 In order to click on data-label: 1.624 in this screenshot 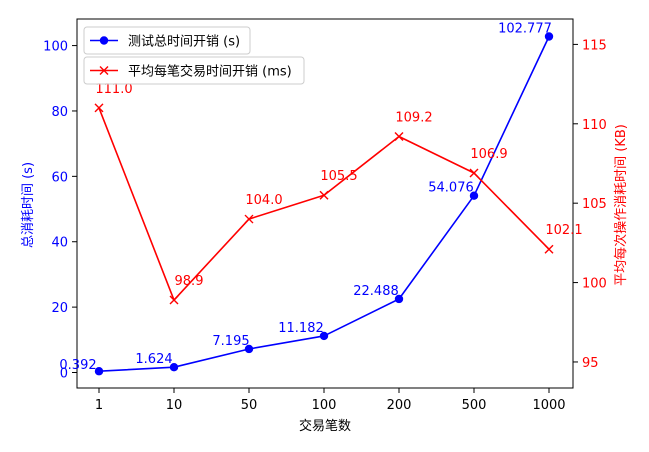, I will do `click(153, 359)`.